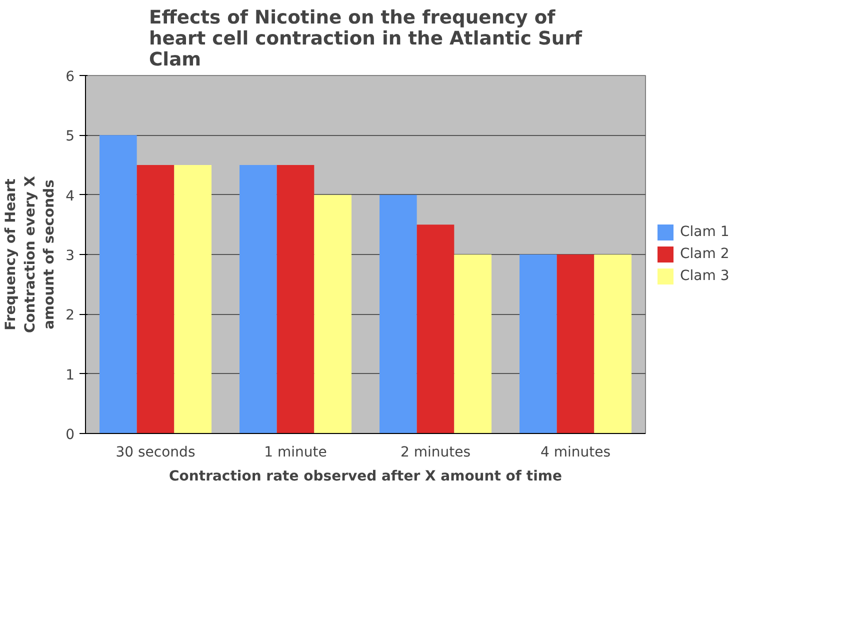 This screenshot has height=630, width=849. Describe the element at coordinates (70, 256) in the screenshot. I see `y-tick-label: 3` at that location.